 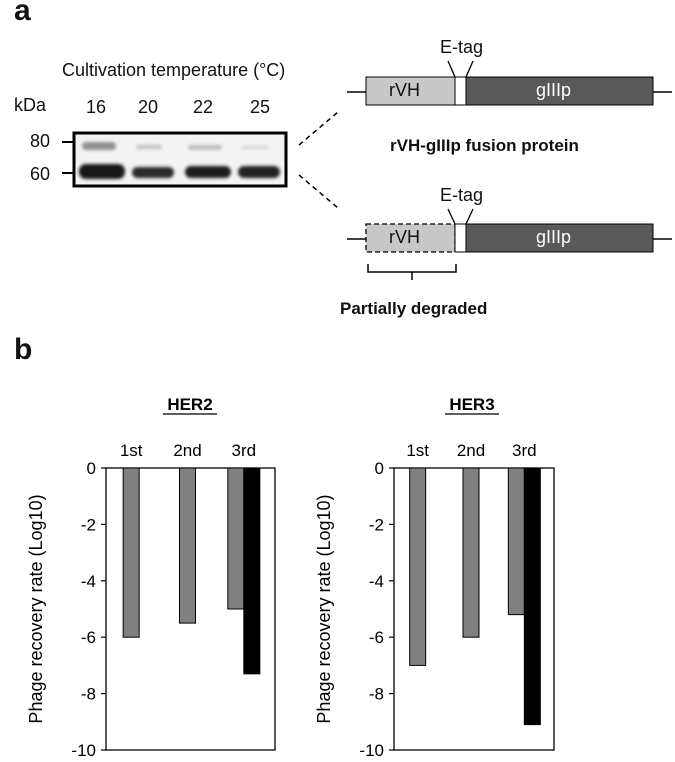 What do you see at coordinates (40, 141) in the screenshot?
I see `marker-label: 80` at bounding box center [40, 141].